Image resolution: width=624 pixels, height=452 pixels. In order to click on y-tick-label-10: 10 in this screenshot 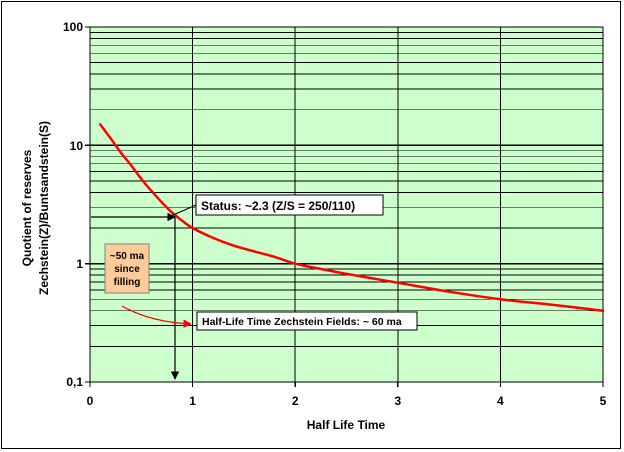, I will do `click(77, 146)`.